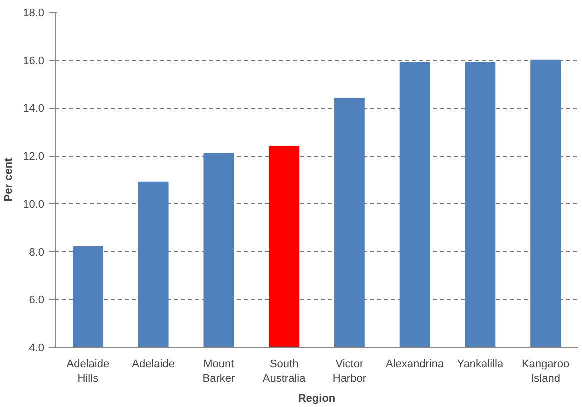 The image size is (582, 407). What do you see at coordinates (480, 364) in the screenshot?
I see `x-tick-label: Yankalilla` at bounding box center [480, 364].